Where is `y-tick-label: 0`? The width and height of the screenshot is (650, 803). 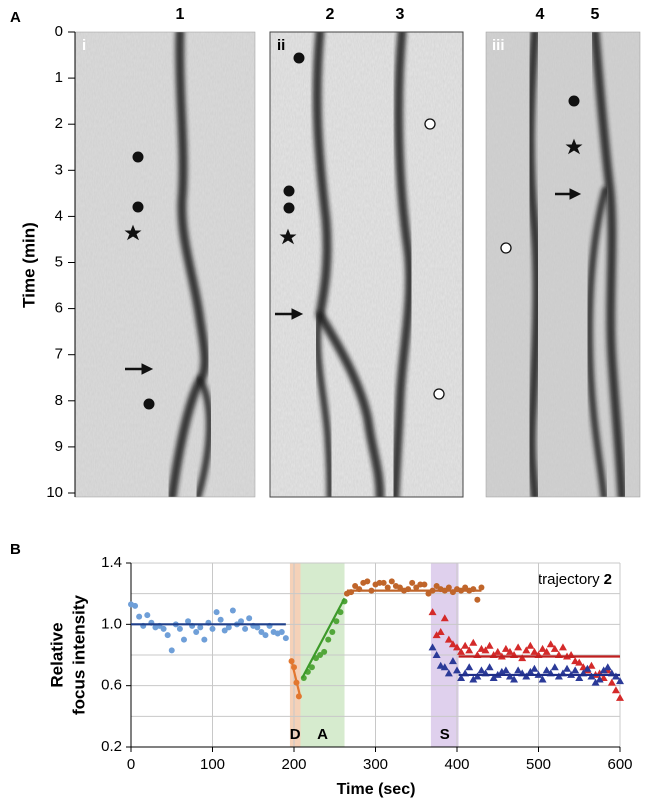
y-tick-label: 0 is located at coordinates (59, 31).